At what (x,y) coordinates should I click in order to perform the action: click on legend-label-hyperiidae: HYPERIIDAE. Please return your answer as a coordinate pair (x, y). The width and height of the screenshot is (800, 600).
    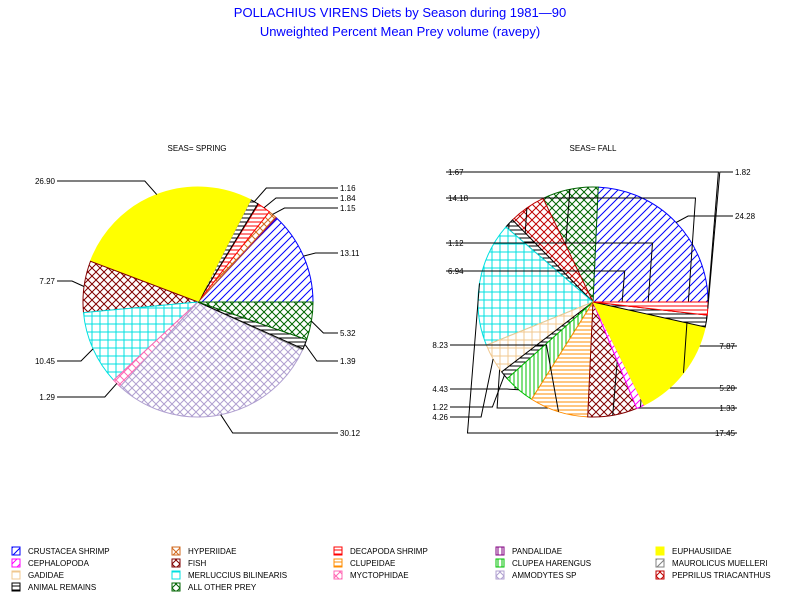
    Looking at the image, I should click on (212, 551).